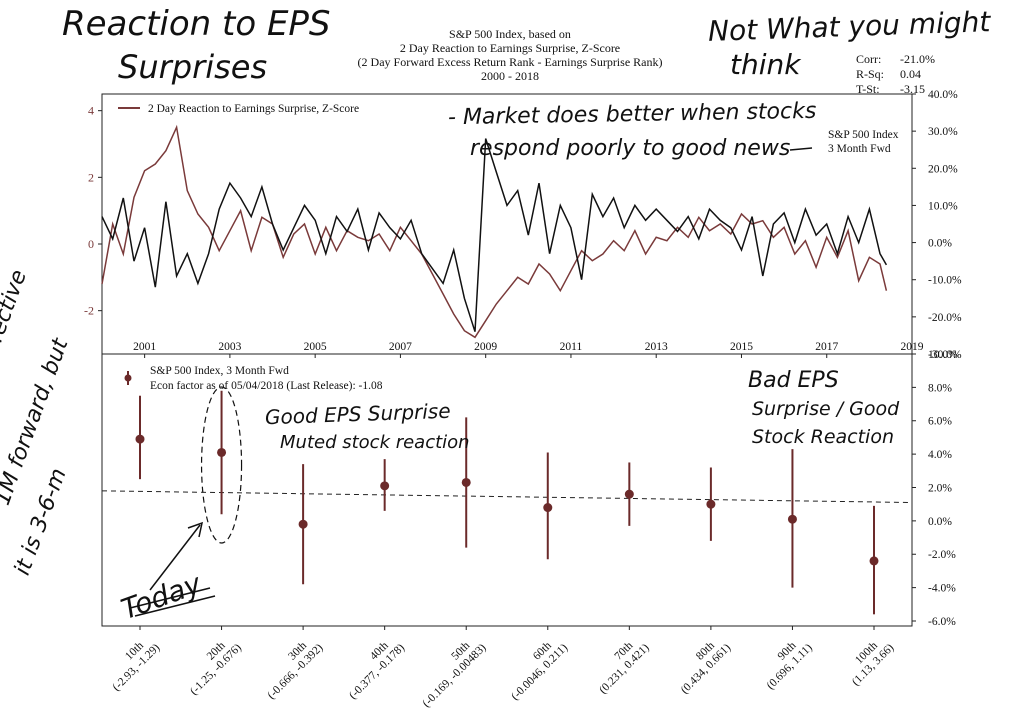 This screenshot has height=714, width=1016. What do you see at coordinates (193, 67) in the screenshot?
I see `handwritten-title-2: Surprises` at bounding box center [193, 67].